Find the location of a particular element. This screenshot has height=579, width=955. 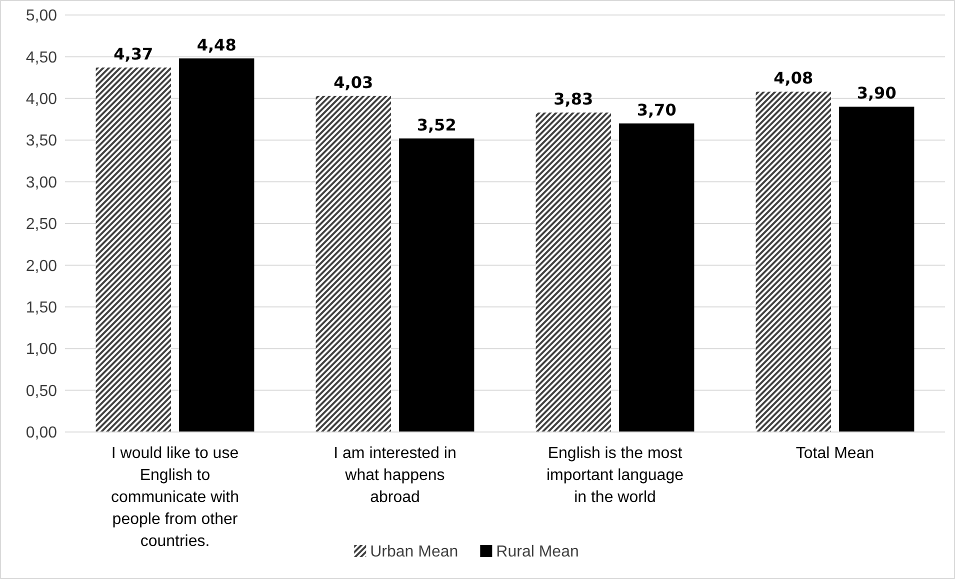

data-label: 3,52 is located at coordinates (436, 124).